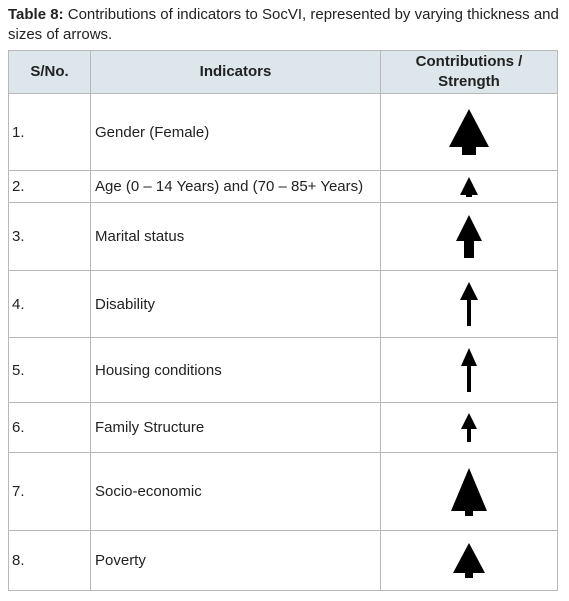 Image resolution: width=569 pixels, height=601 pixels. I want to click on cell: 4., so click(49, 304).